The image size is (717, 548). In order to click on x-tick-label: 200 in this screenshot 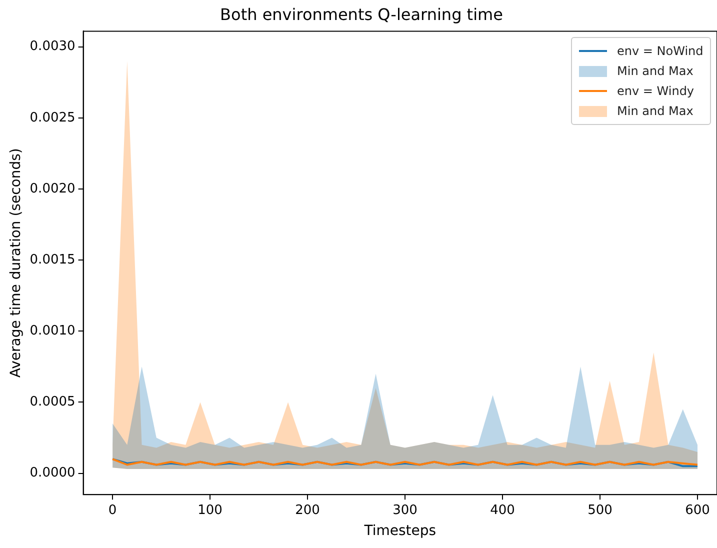, I will do `click(307, 510)`.